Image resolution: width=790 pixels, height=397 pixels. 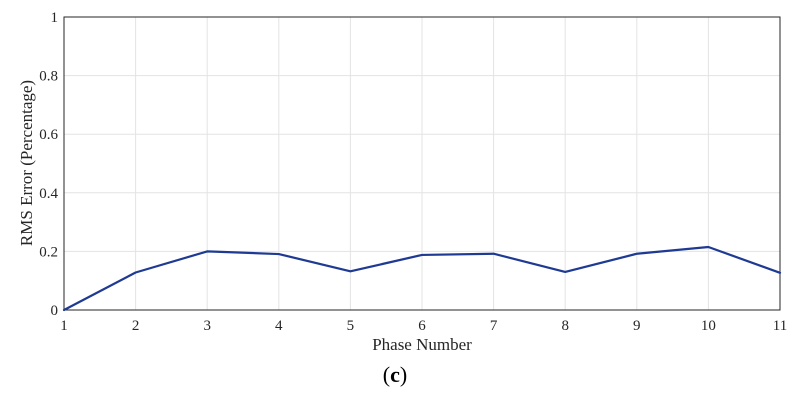 I want to click on x-tick-label: 5, so click(x=351, y=326).